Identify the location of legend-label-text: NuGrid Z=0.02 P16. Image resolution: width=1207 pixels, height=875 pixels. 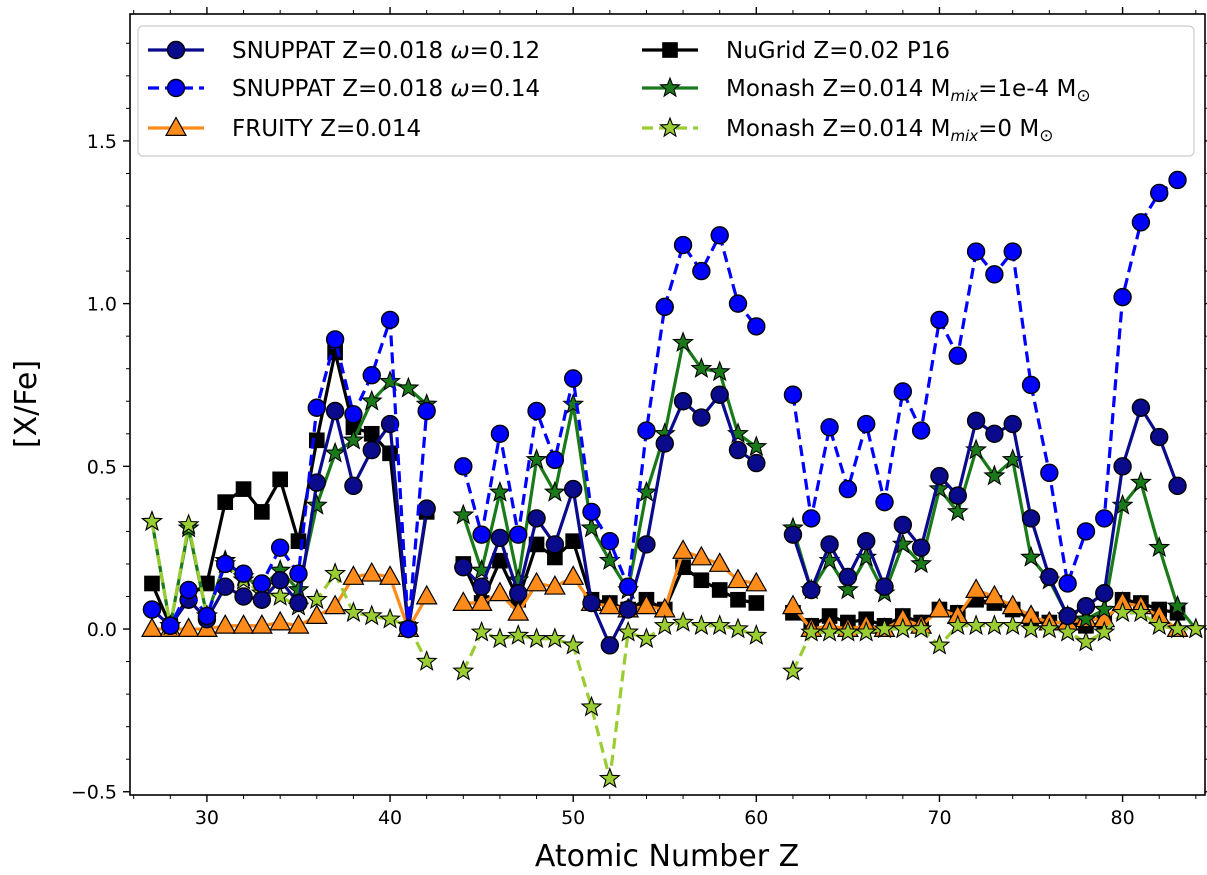
(838, 51).